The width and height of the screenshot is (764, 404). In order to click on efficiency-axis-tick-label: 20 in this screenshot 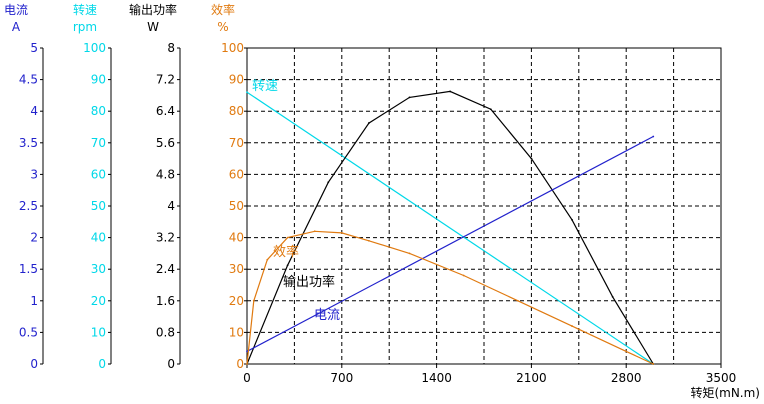, I will do `click(236, 301)`.